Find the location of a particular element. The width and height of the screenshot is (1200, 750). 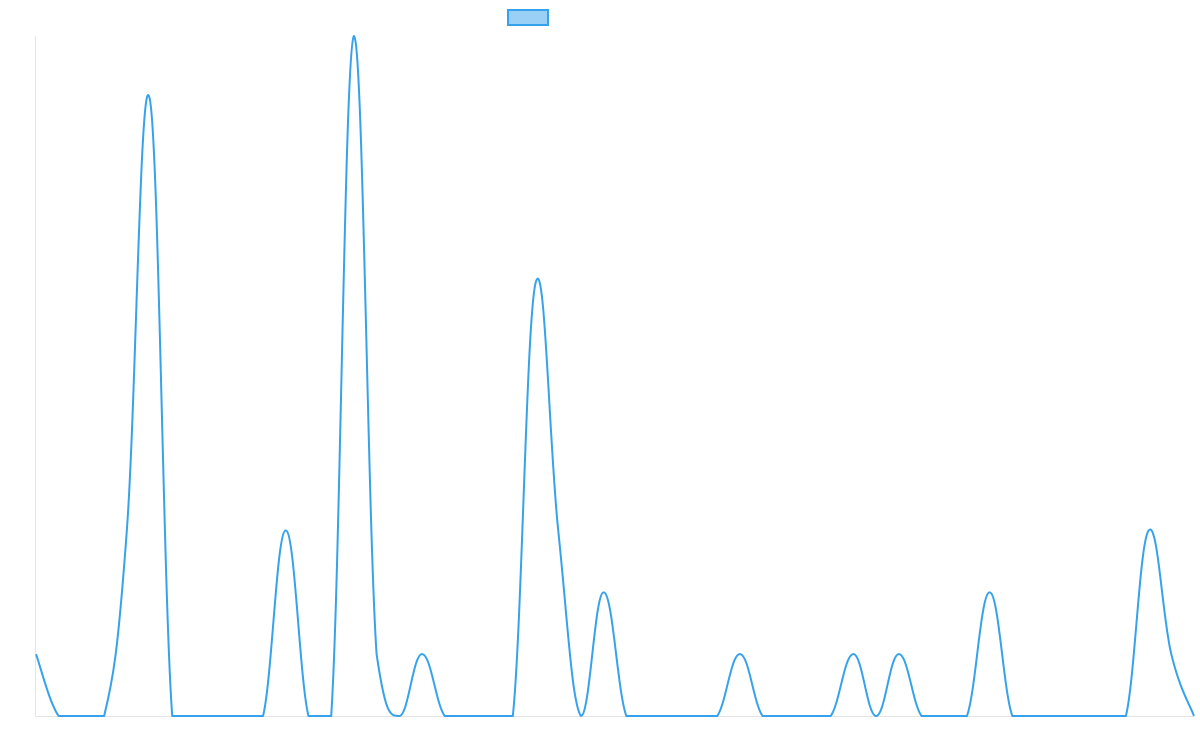

legend is located at coordinates (528, 17).